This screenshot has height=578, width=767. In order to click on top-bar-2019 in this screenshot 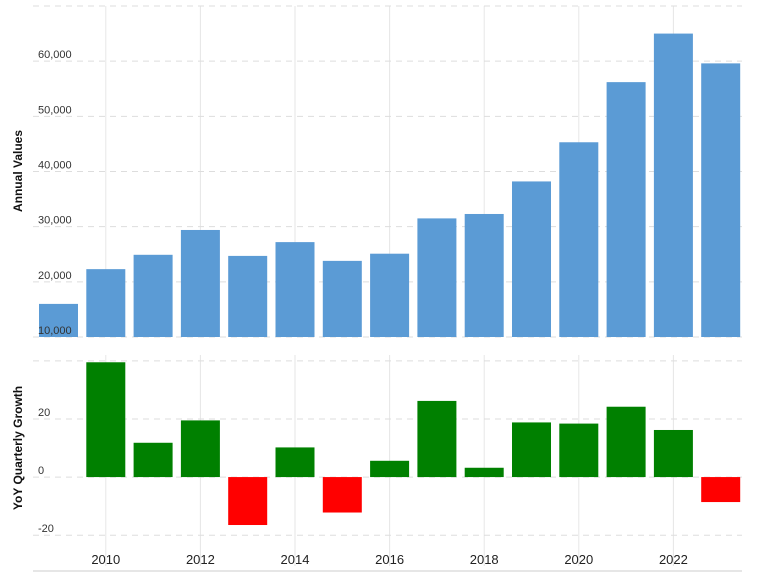, I will do `click(531, 259)`.